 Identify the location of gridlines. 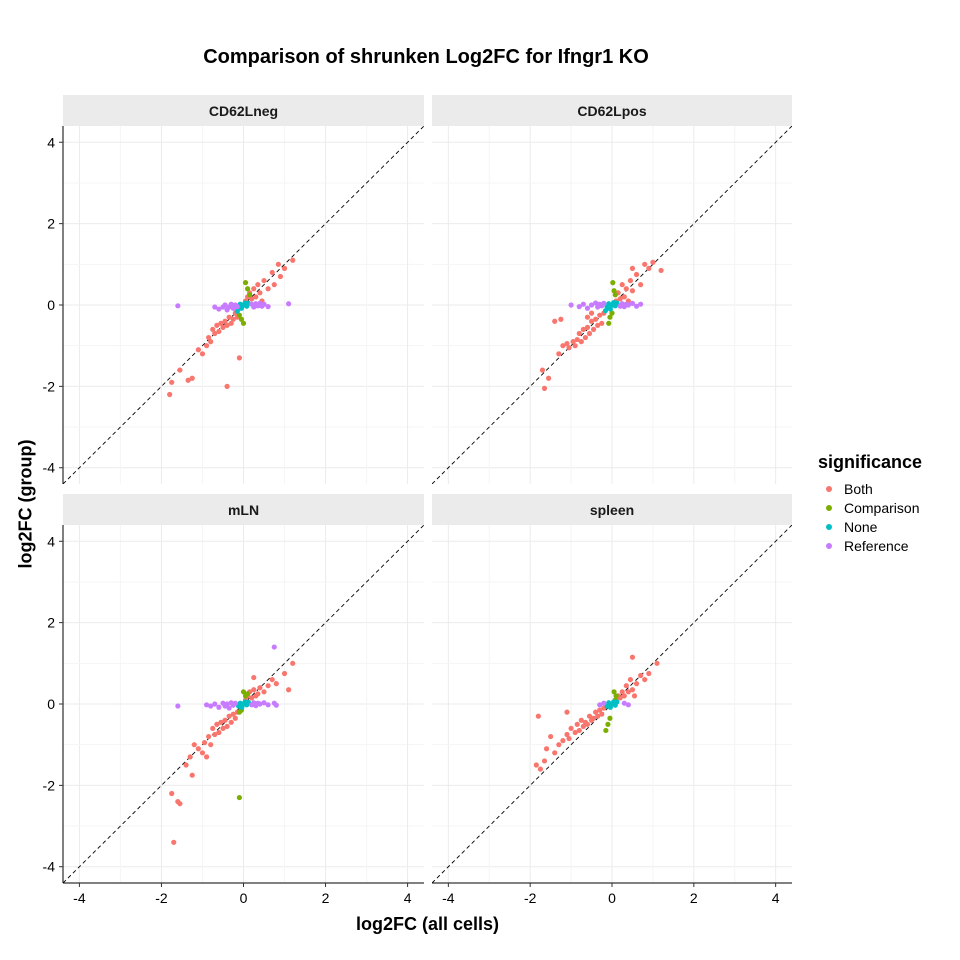
(243, 704).